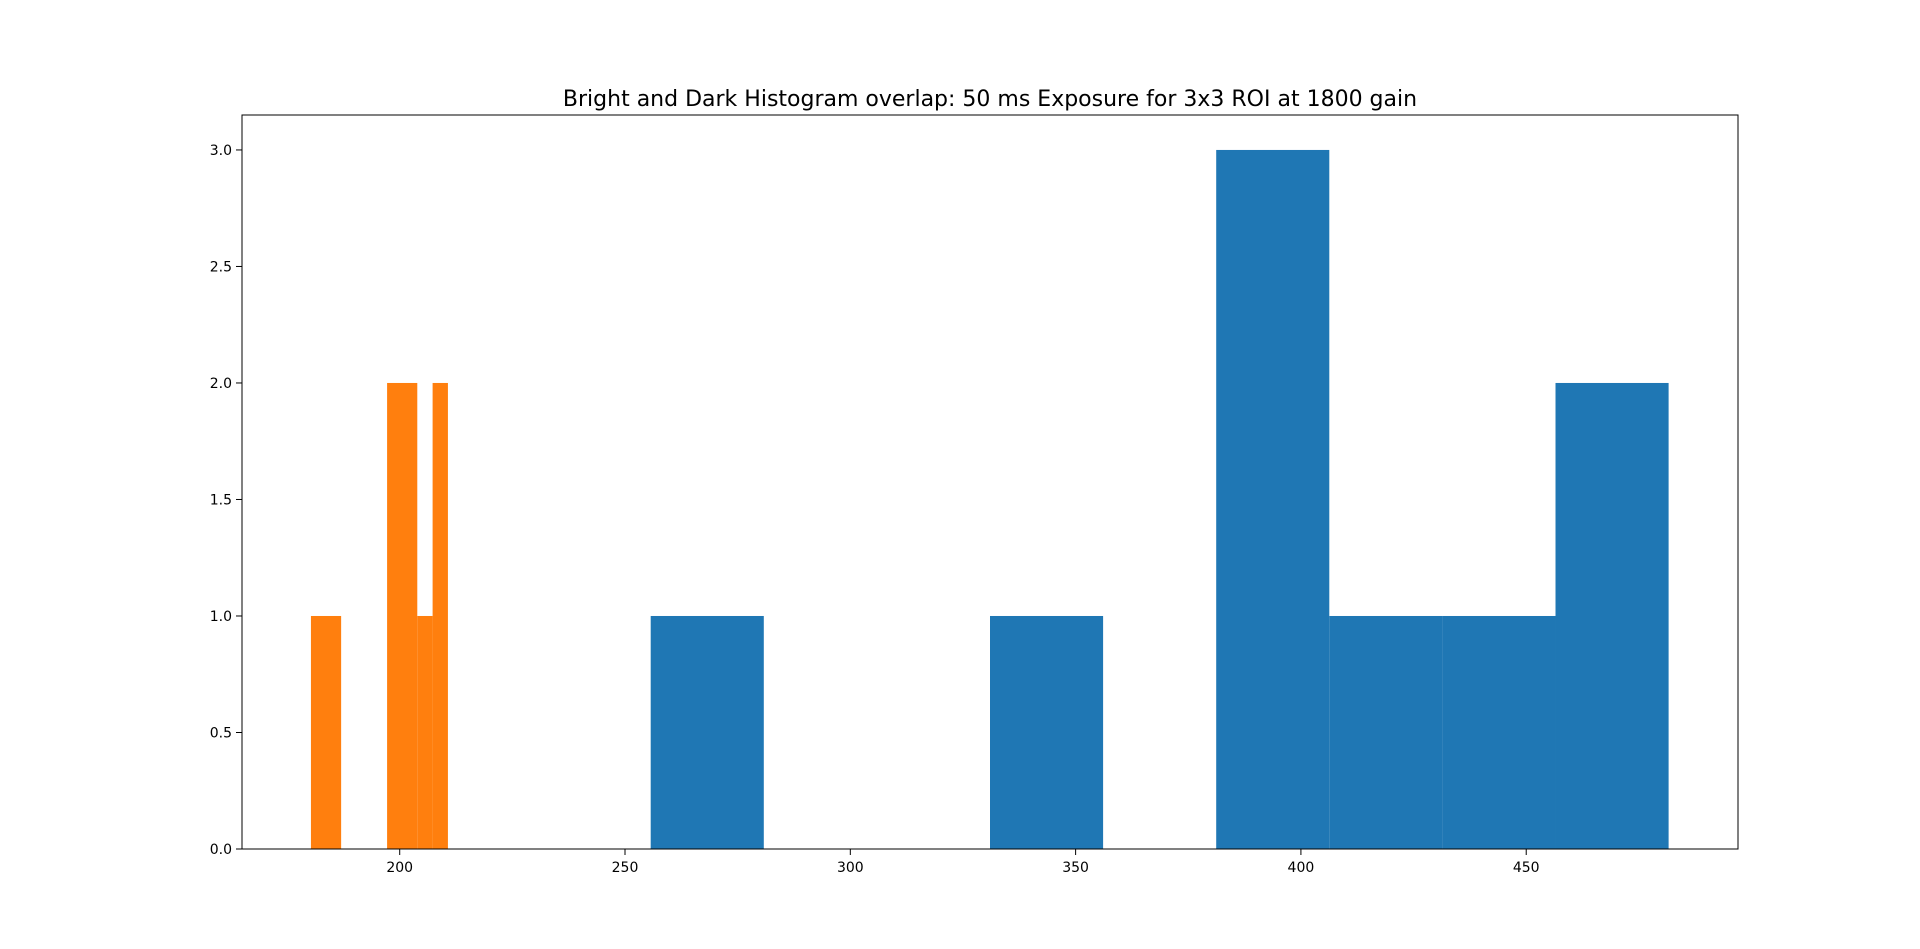  What do you see at coordinates (221, 617) in the screenshot?
I see `y-tick-label: 1.0` at bounding box center [221, 617].